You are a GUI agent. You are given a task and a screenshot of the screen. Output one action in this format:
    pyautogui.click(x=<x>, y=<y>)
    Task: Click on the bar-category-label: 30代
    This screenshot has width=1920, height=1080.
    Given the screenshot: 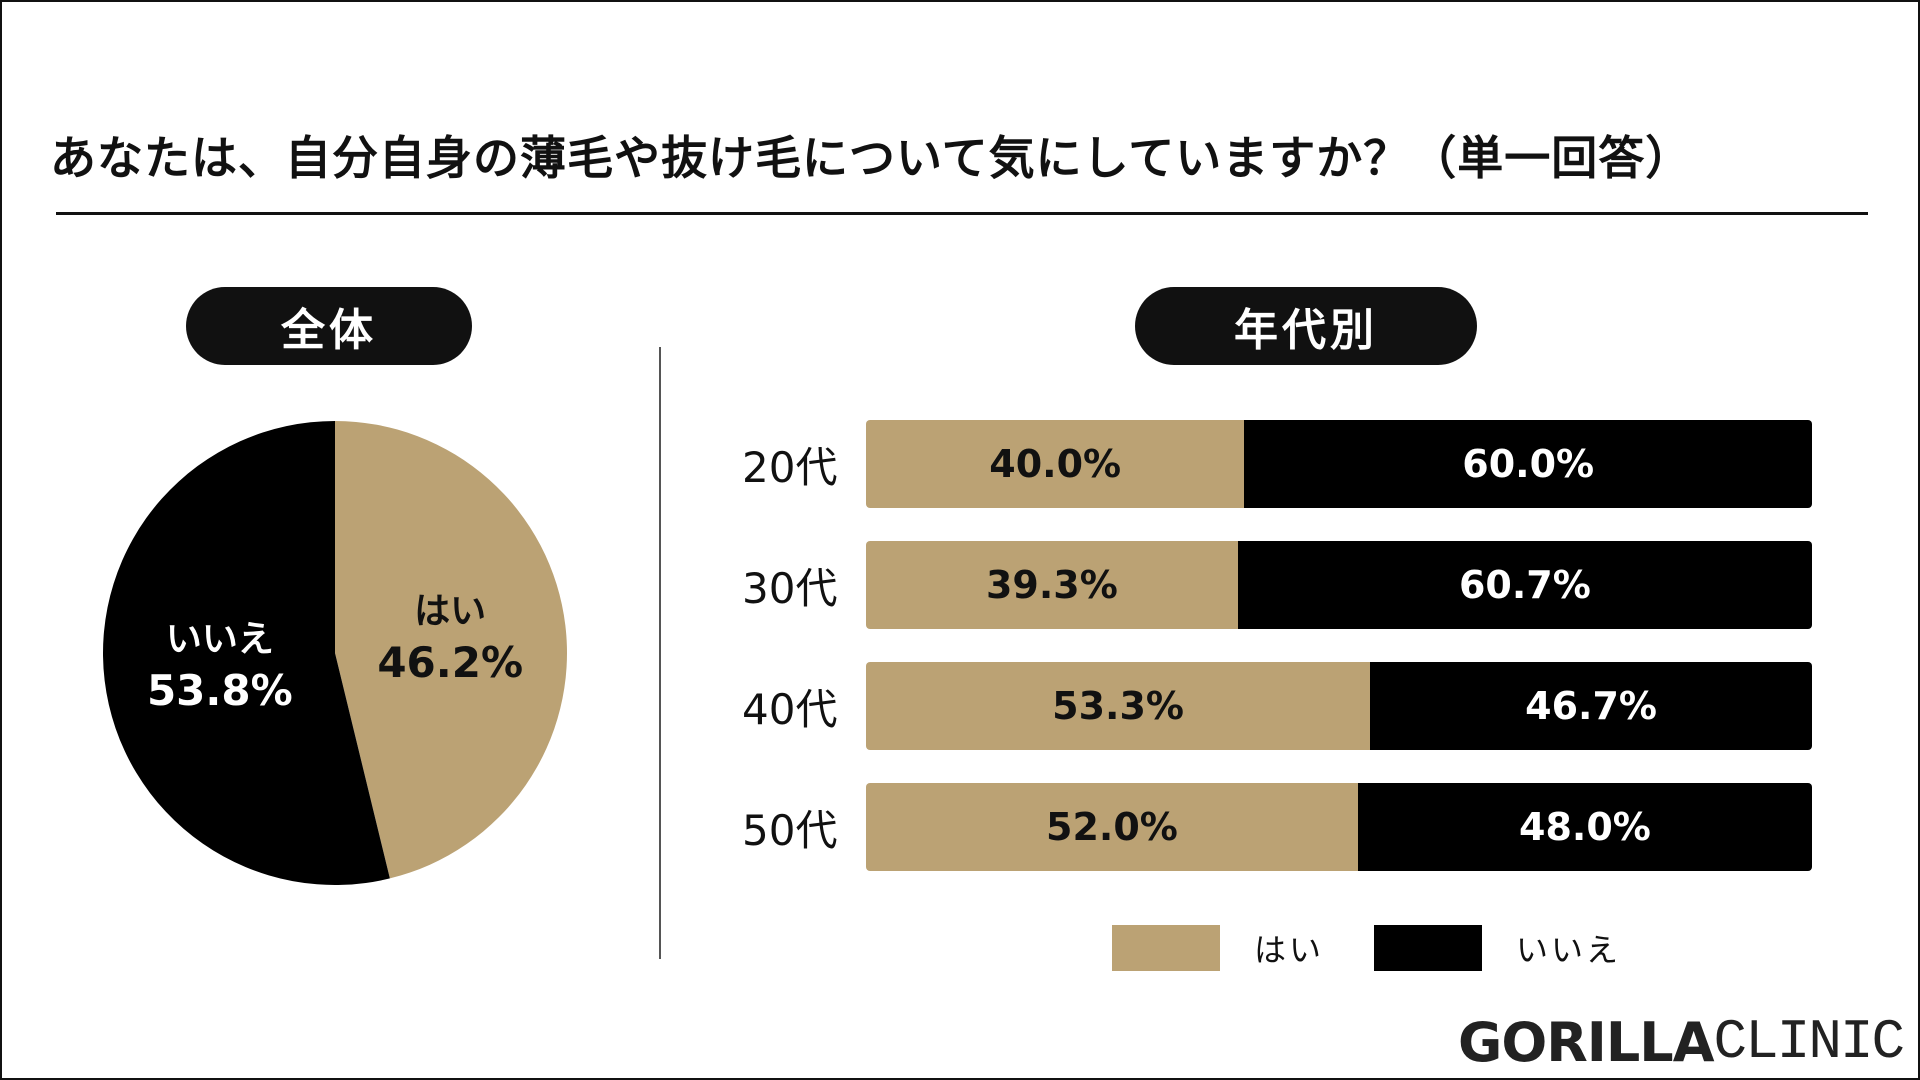 What is the action you would take?
    pyautogui.click(x=790, y=588)
    